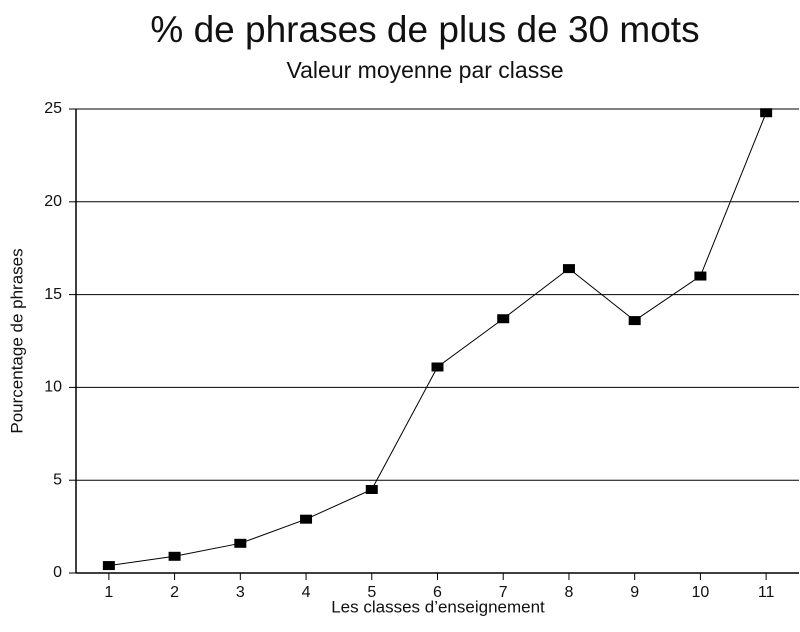 This screenshot has height=632, width=800. What do you see at coordinates (425, 70) in the screenshot?
I see `chart-subtitle: Valeur moyenne par classe` at bounding box center [425, 70].